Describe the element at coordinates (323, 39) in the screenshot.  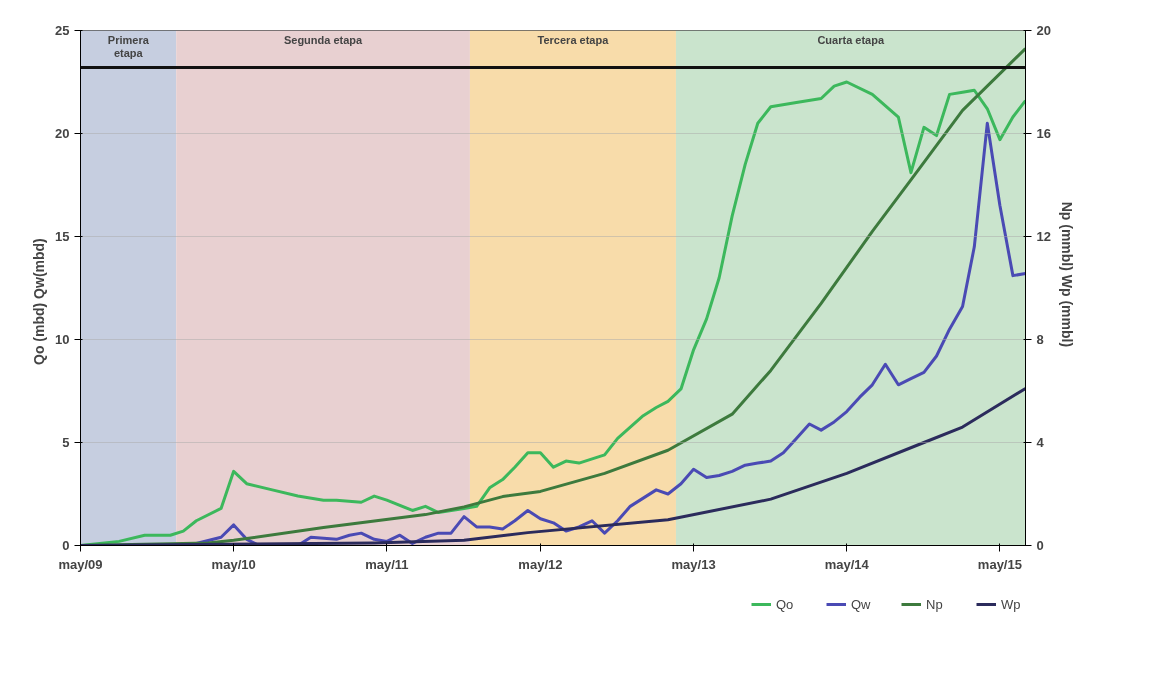
I see `band-label: Segunda etapa` at that location.